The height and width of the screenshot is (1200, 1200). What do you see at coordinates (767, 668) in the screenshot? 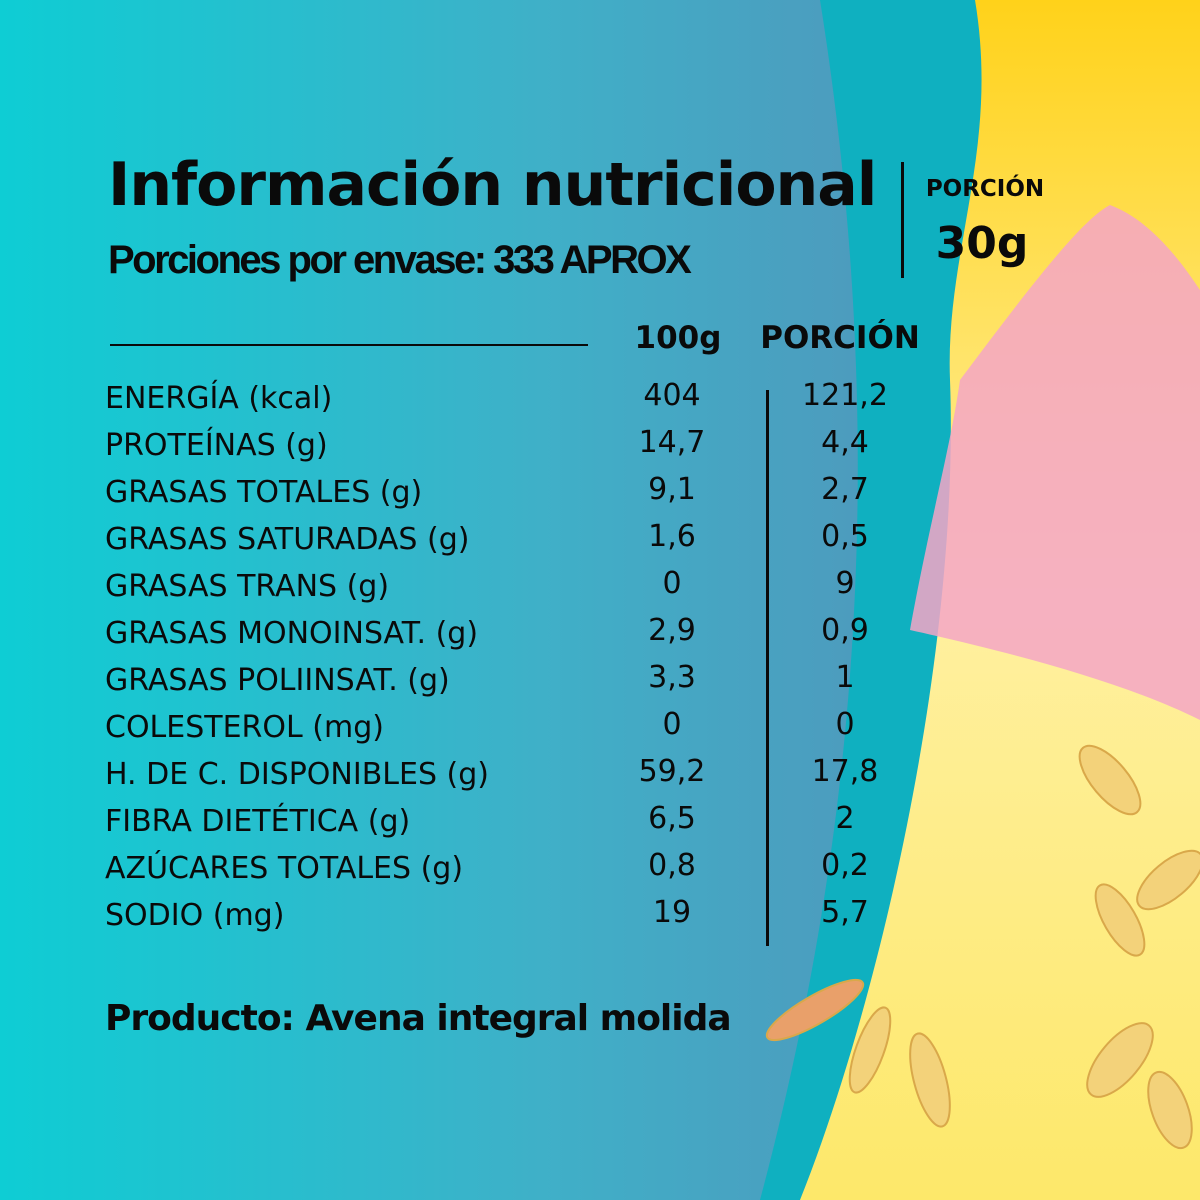
I see `column-divider` at bounding box center [767, 668].